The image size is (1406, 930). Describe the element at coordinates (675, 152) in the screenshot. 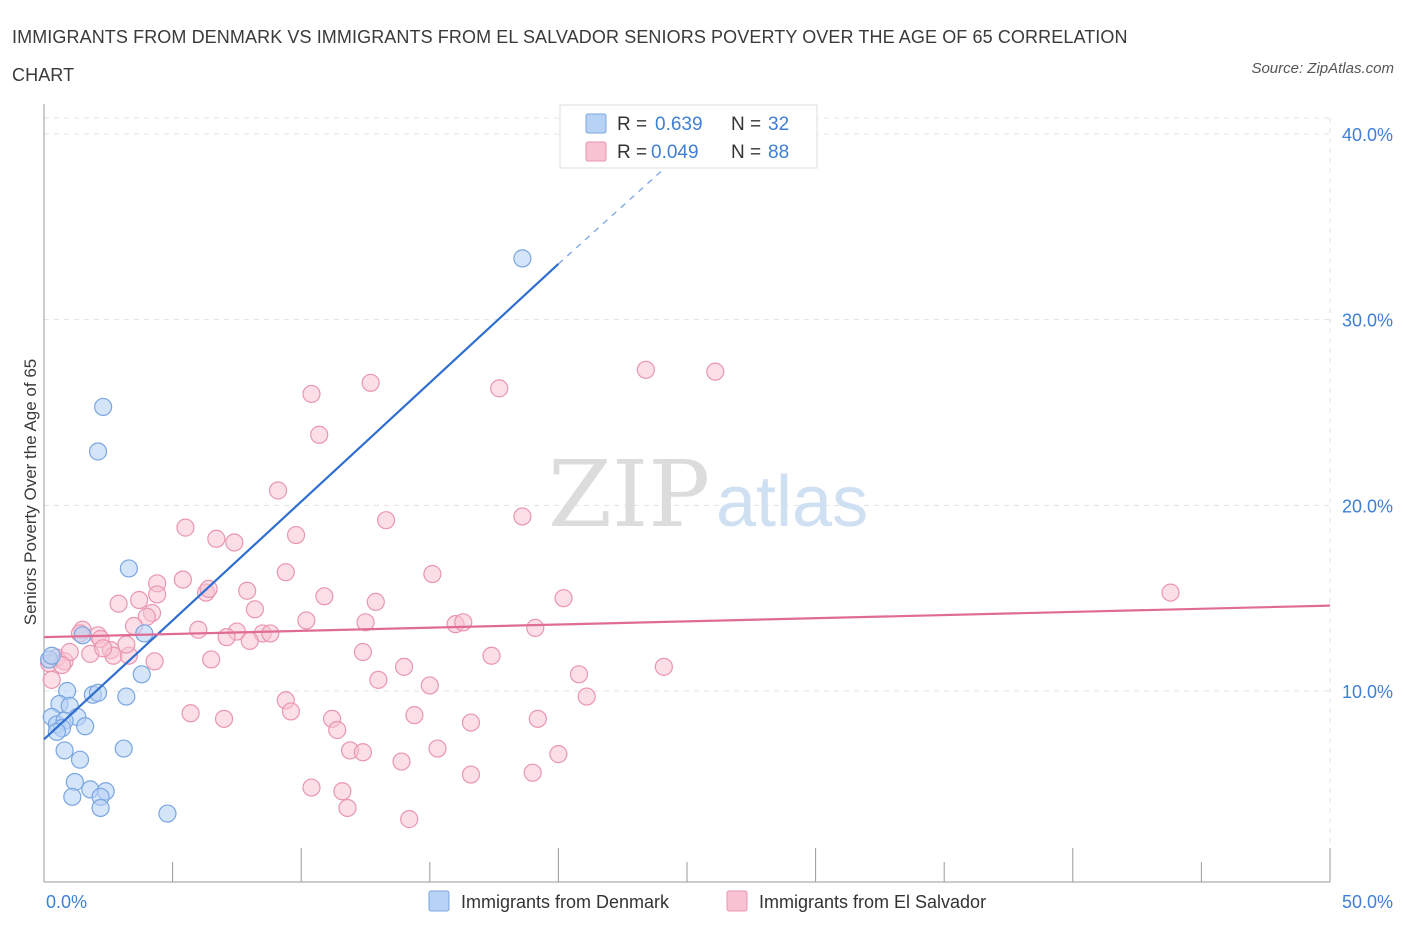

I see `legend-elsalvador-r: 0.049` at that location.